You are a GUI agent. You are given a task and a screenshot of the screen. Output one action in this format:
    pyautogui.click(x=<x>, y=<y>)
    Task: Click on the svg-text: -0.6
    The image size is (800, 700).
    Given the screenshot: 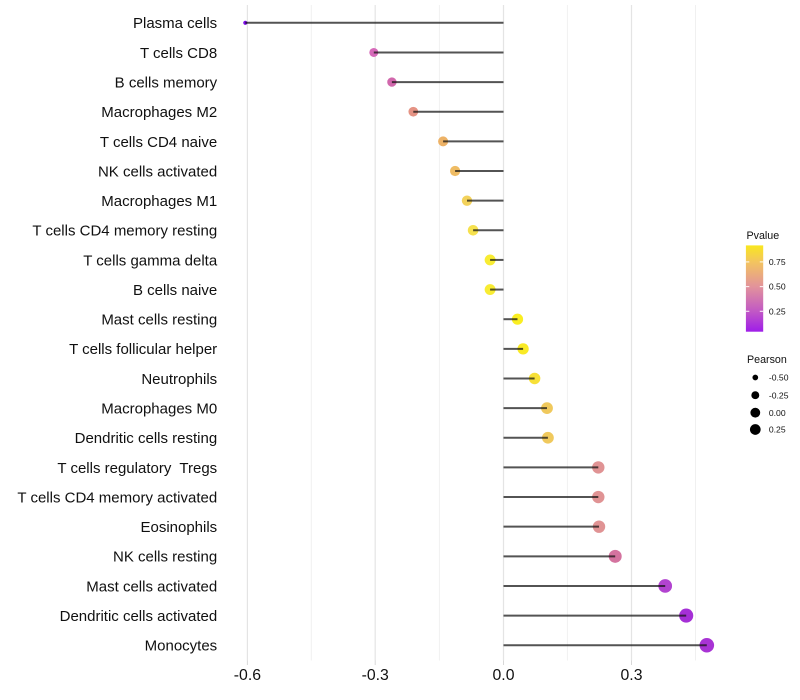 What is the action you would take?
    pyautogui.click(x=247, y=675)
    